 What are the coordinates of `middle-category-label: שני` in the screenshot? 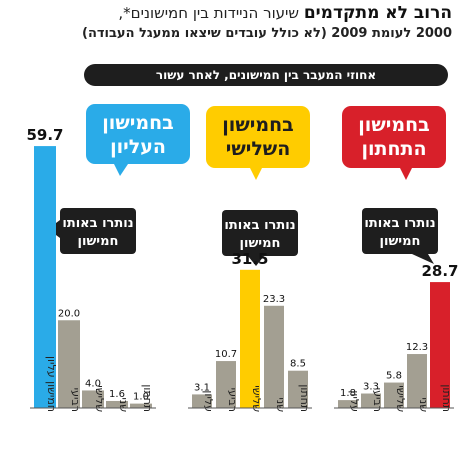 It's located at (280, 404).